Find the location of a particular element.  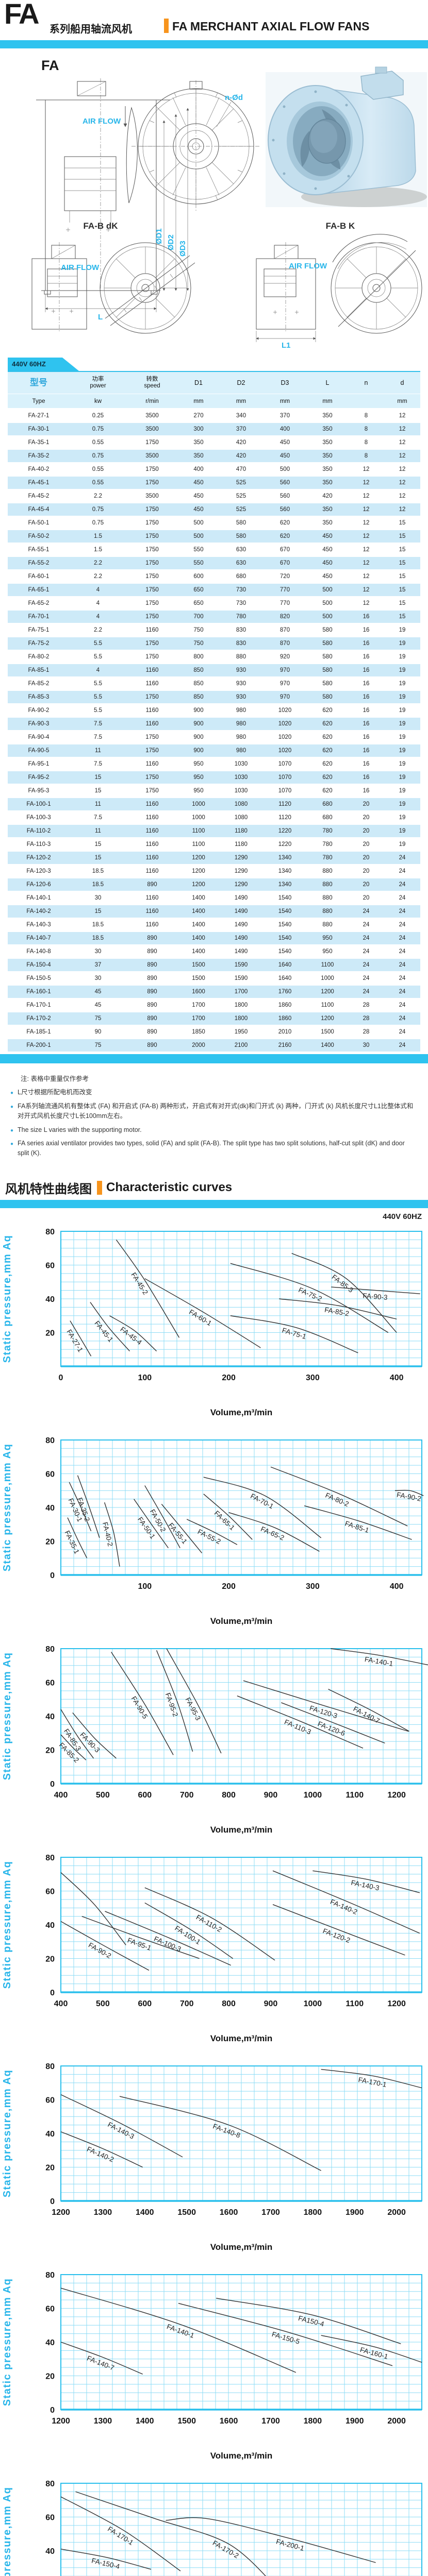

col-type-en: Type is located at coordinates (39, 402).